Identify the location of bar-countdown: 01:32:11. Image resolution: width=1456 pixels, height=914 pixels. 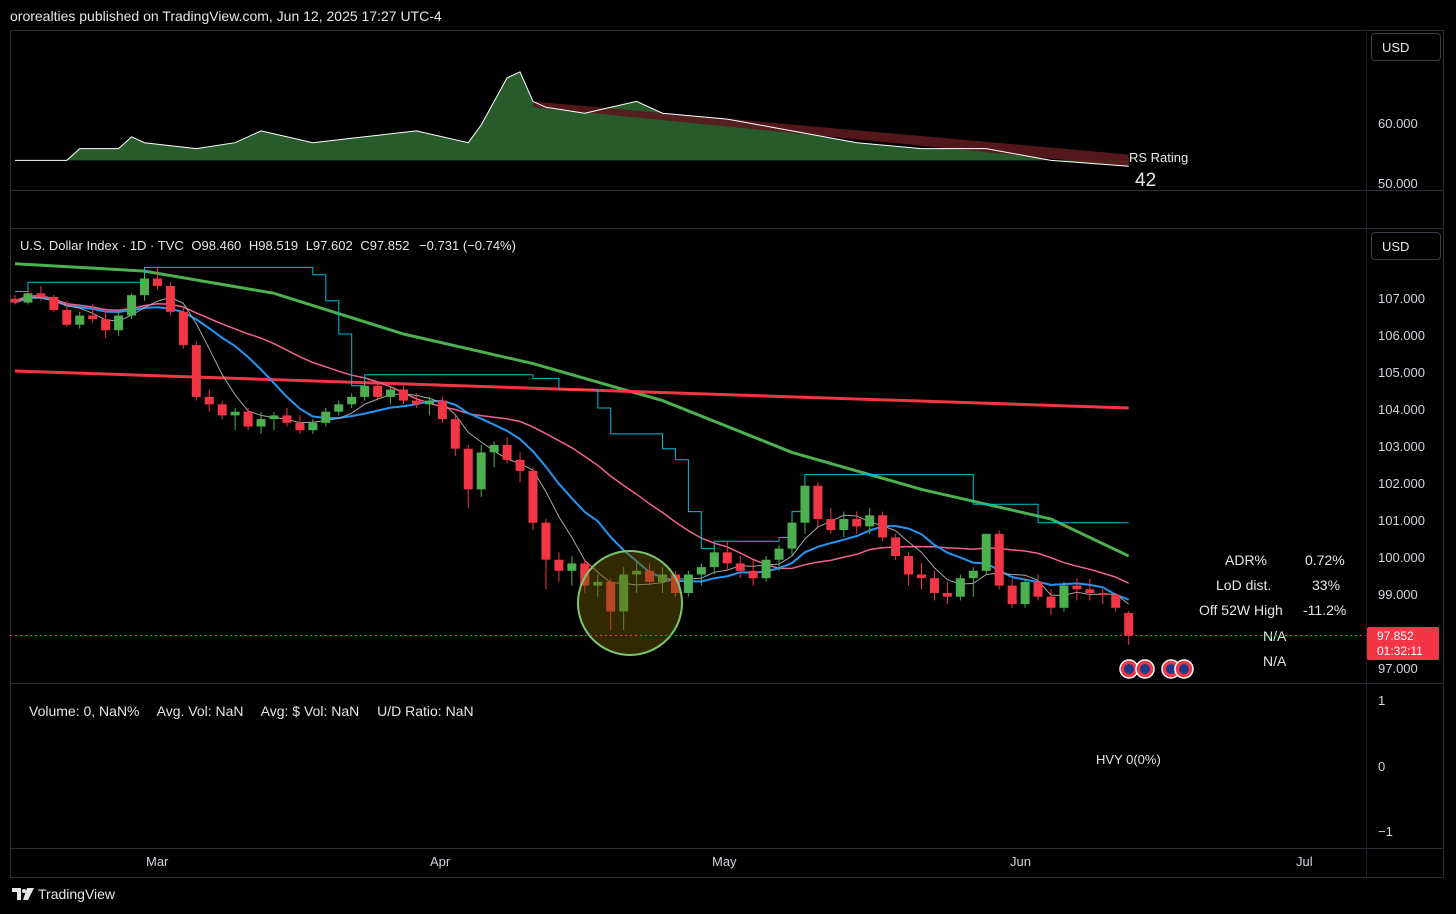
(1400, 651).